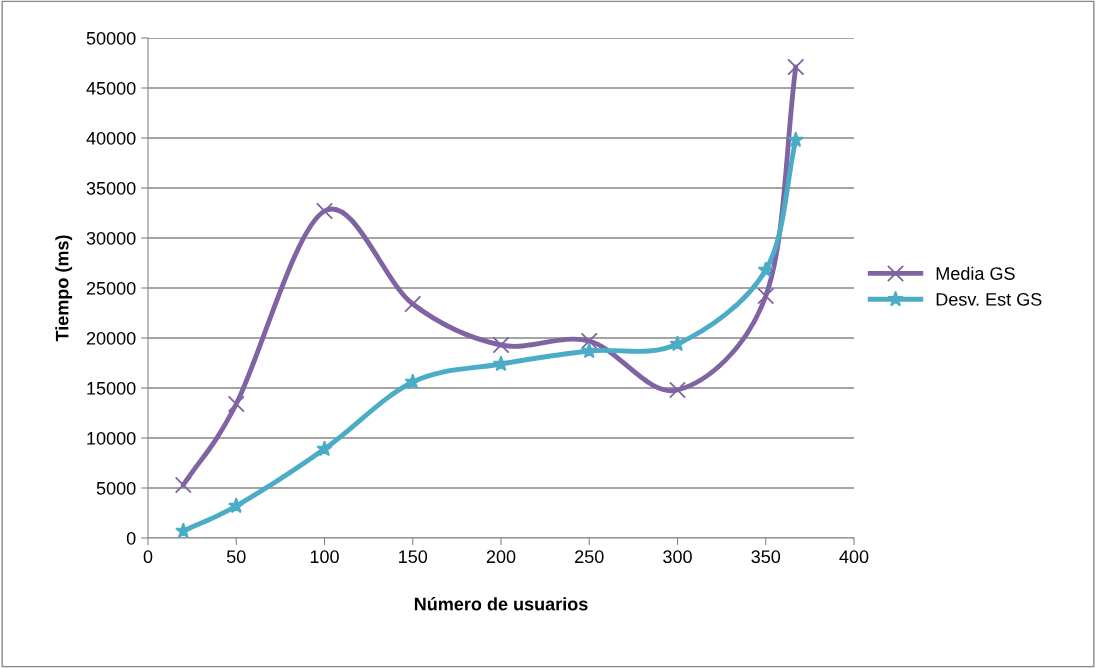 The width and height of the screenshot is (1096, 668). What do you see at coordinates (111, 88) in the screenshot?
I see `y-tick-label: 45000` at bounding box center [111, 88].